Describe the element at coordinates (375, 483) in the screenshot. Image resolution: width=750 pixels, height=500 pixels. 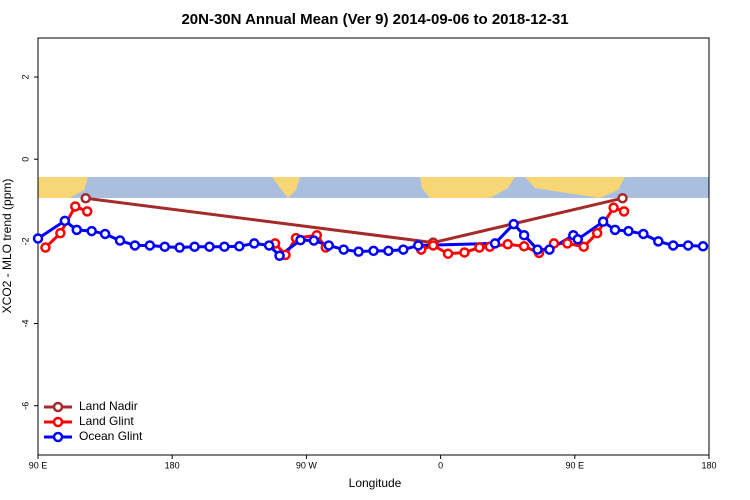
I see `x-axis-label: Longitude` at that location.